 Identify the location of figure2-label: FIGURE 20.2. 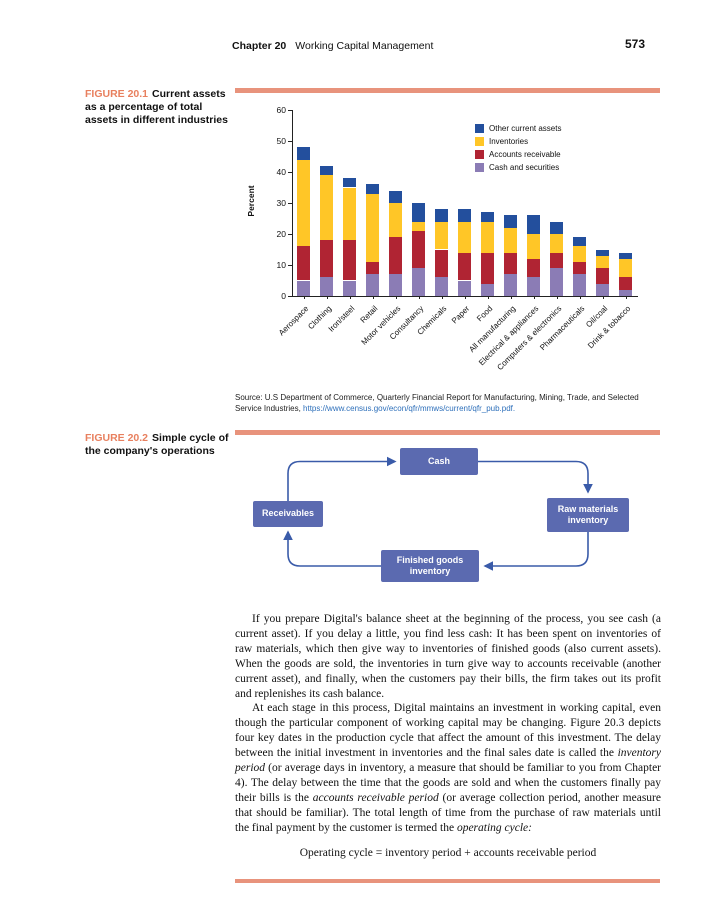
(117, 438).